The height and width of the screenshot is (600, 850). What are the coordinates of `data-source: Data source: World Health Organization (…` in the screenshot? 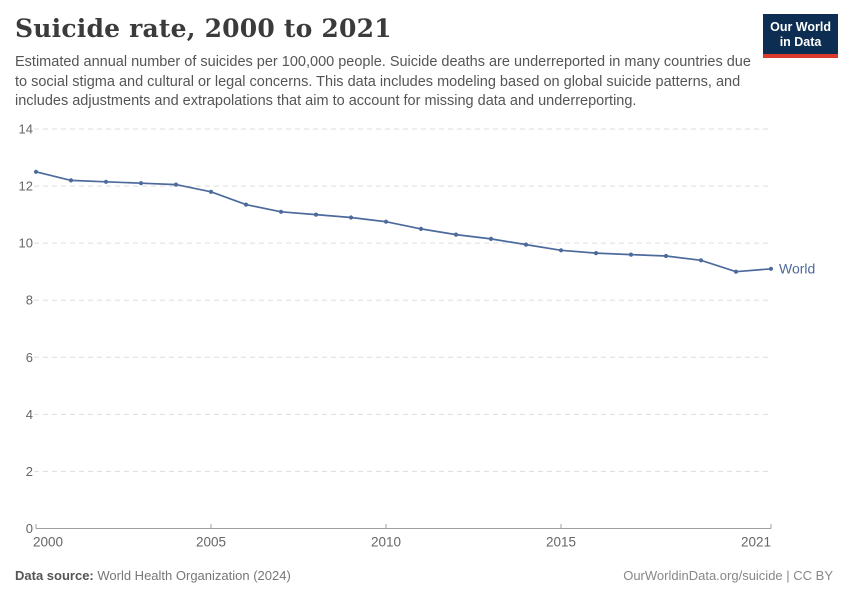 It's located at (153, 575).